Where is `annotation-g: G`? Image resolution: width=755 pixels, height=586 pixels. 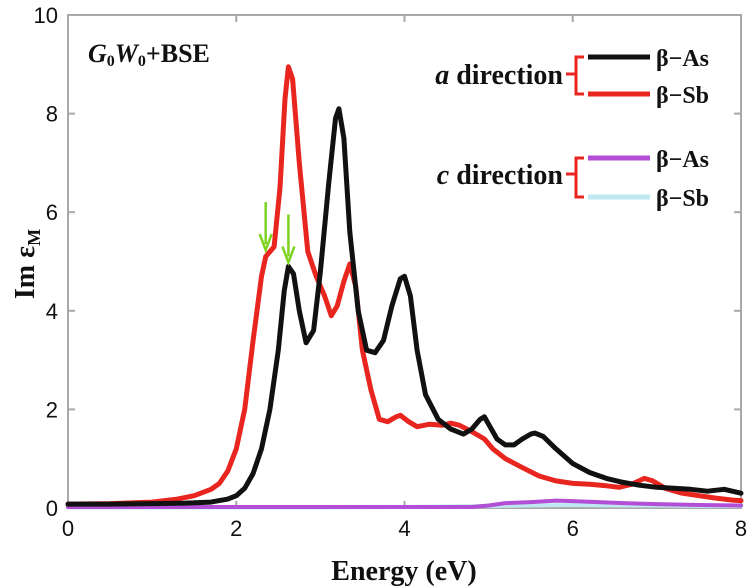
annotation-g: G is located at coordinates (97, 53).